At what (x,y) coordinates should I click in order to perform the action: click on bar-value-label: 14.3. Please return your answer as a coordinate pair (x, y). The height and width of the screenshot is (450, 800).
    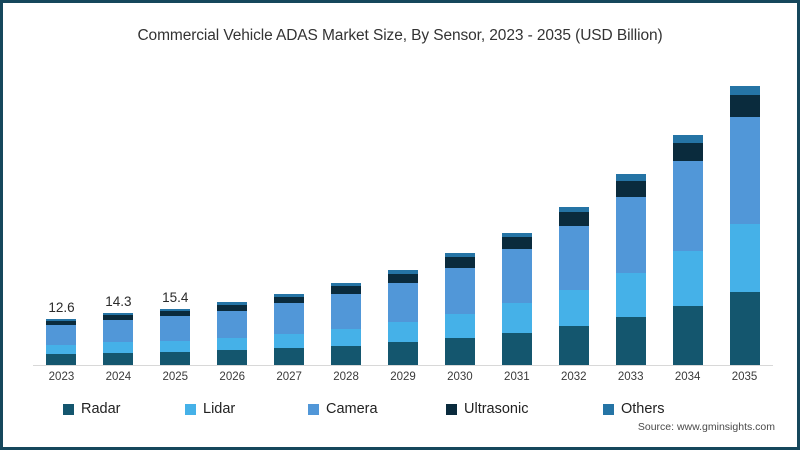
    Looking at the image, I should click on (118, 301).